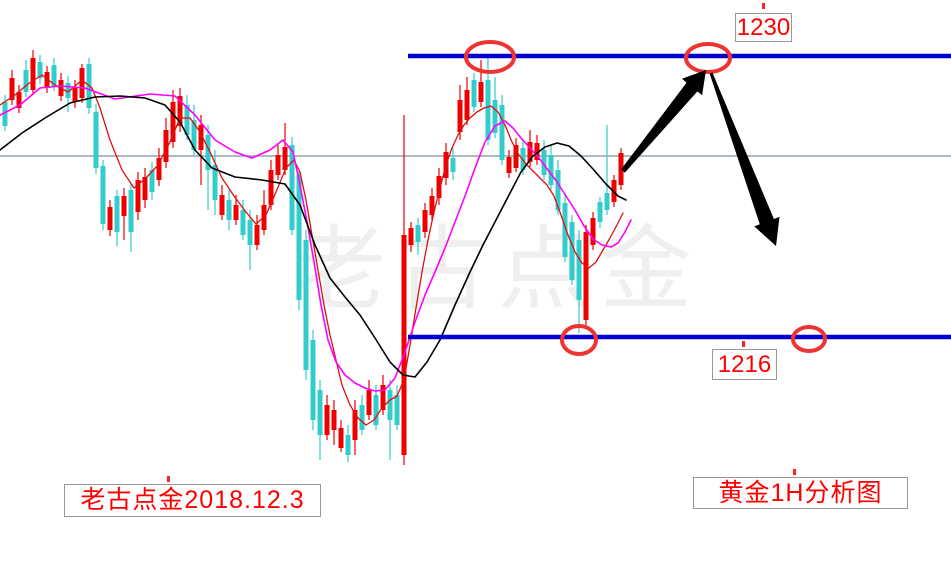  Describe the element at coordinates (192, 500) in the screenshot. I see `signature-date-label: 老古点金2018.12.3` at that location.